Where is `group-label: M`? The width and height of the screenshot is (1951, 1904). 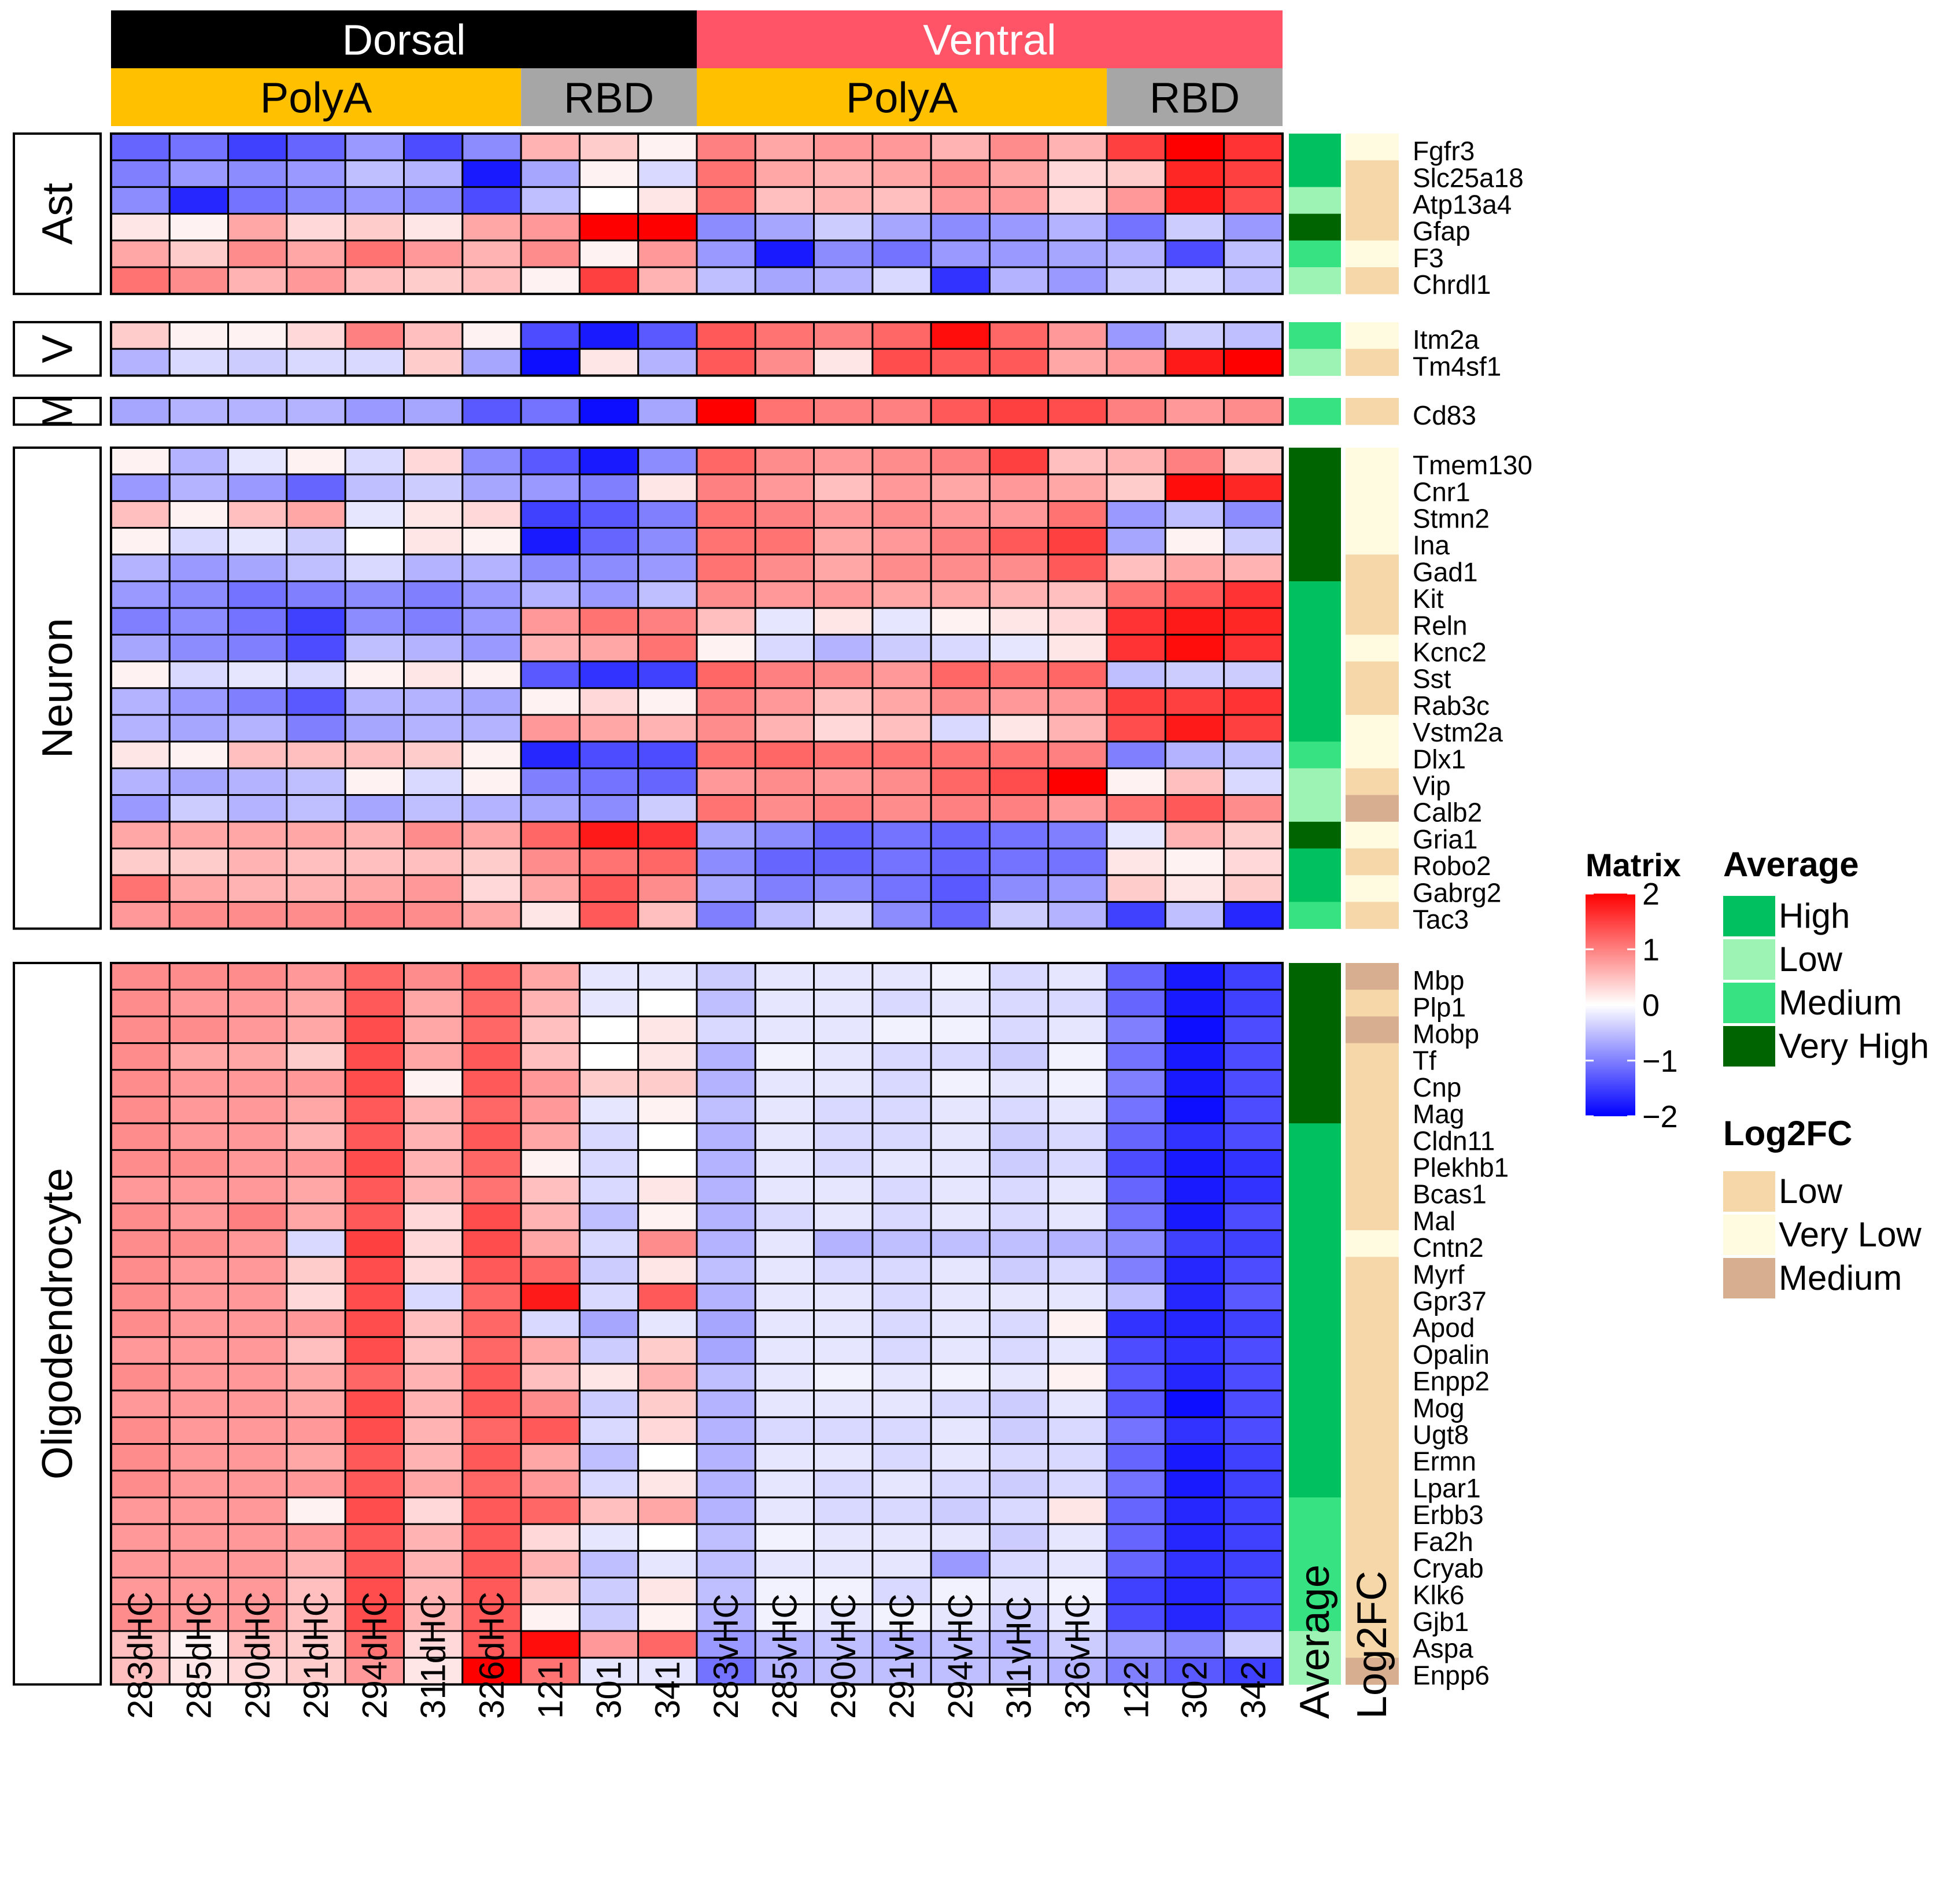
group-label: M is located at coordinates (58, 411).